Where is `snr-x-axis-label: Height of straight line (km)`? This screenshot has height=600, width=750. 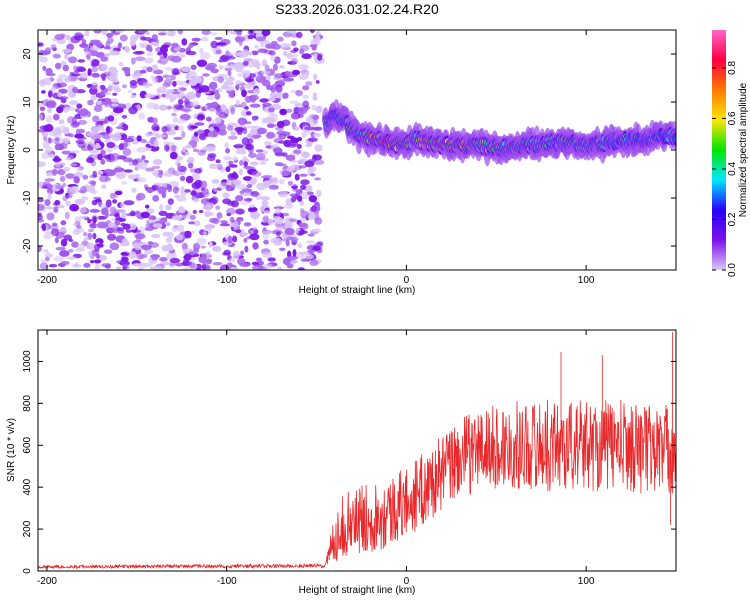 snr-x-axis-label: Height of straight line (km) is located at coordinates (357, 590).